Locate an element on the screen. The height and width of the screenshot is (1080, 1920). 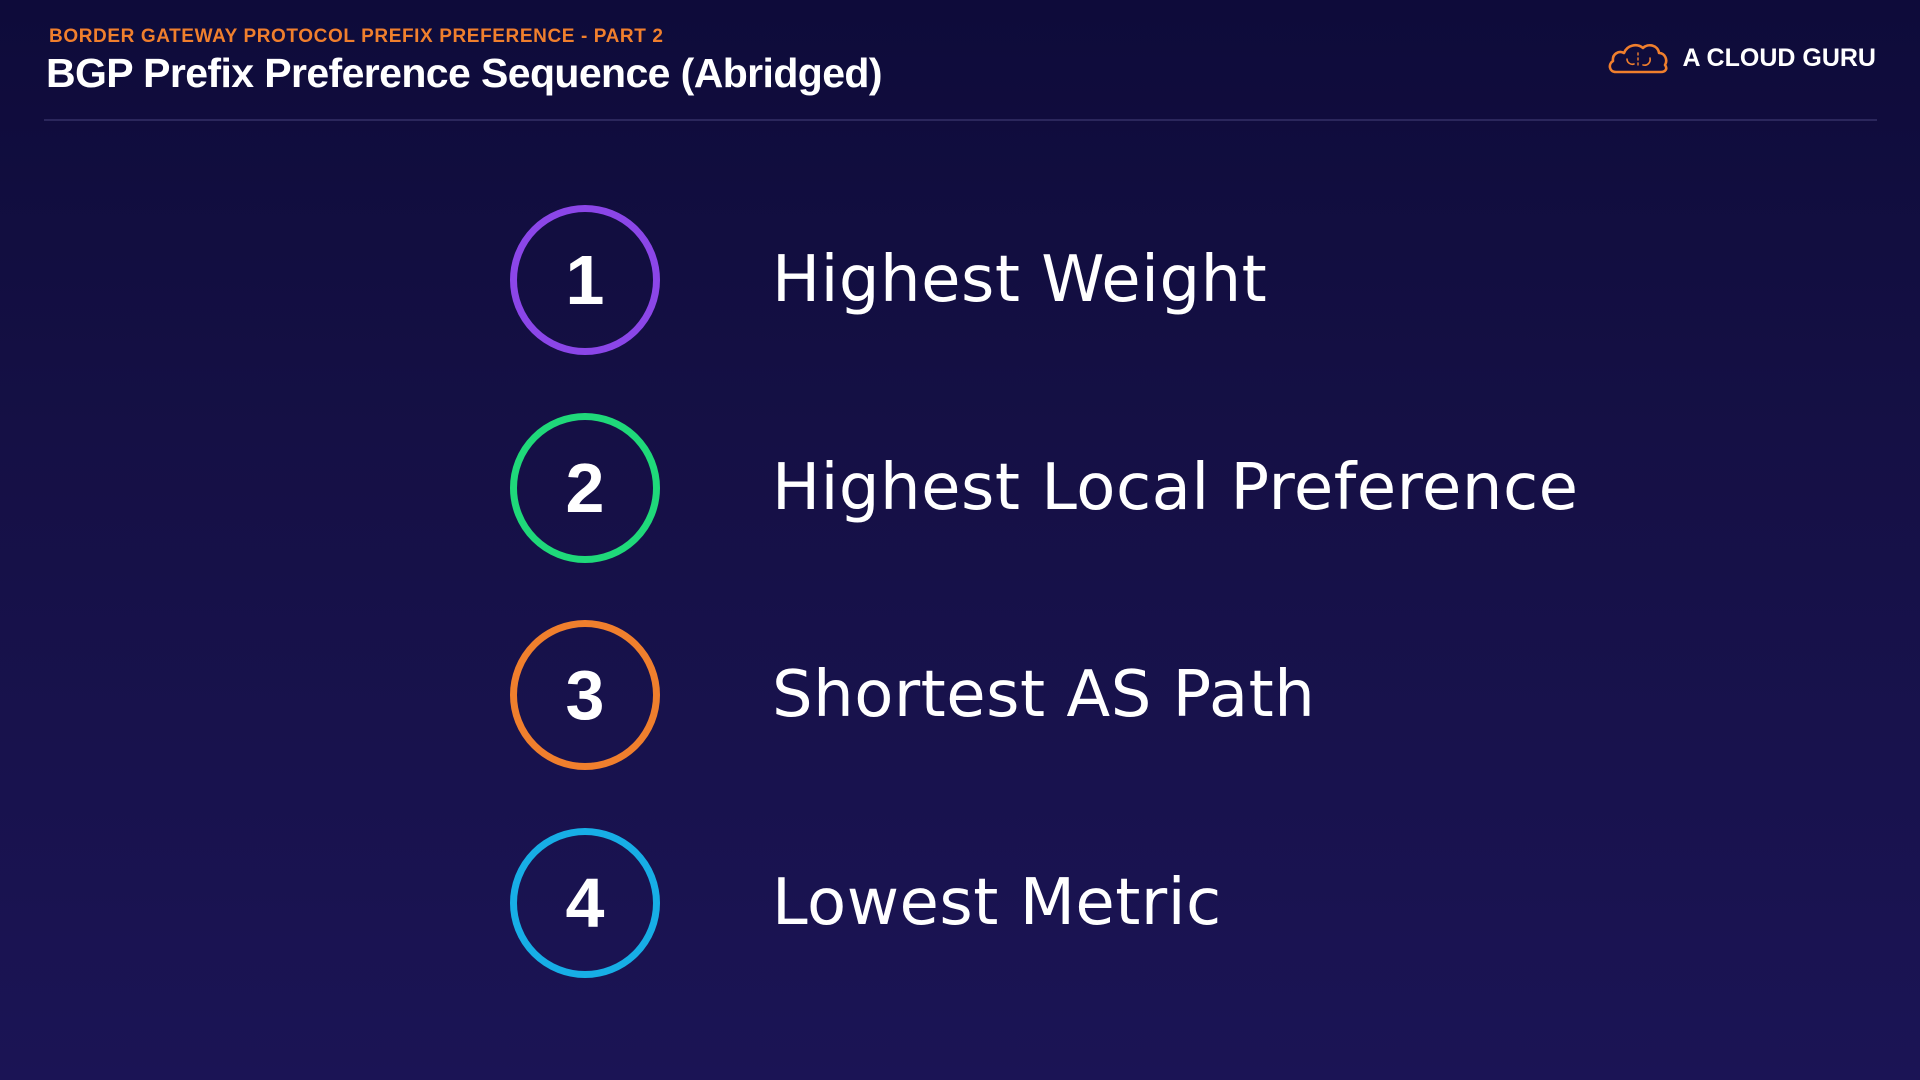
step-4-number: 4 is located at coordinates (585, 903).